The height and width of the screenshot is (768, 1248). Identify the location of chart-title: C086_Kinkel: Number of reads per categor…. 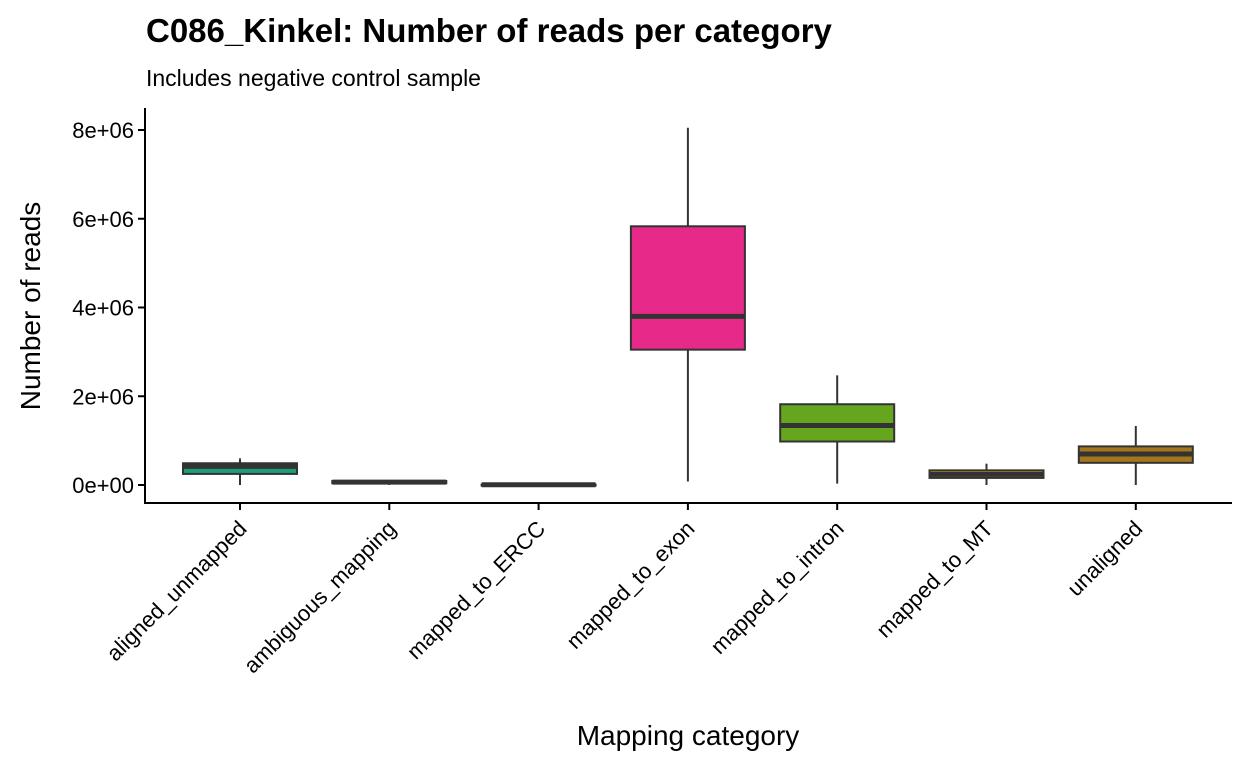
(489, 30).